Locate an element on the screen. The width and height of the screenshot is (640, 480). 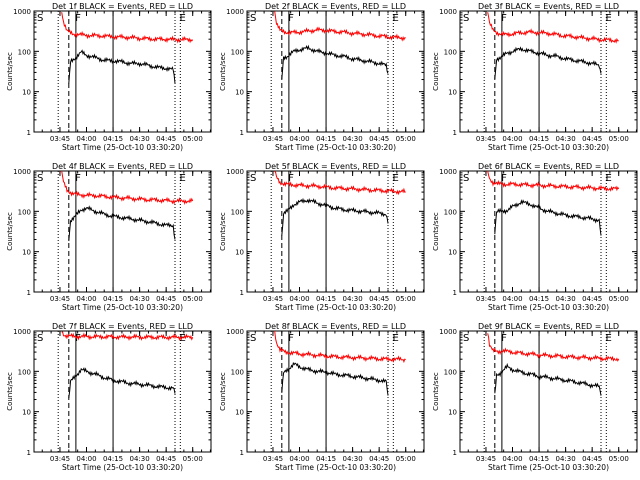
chart-title: Det 2f BLACK = Events, RED = LLD is located at coordinates (335, 6).